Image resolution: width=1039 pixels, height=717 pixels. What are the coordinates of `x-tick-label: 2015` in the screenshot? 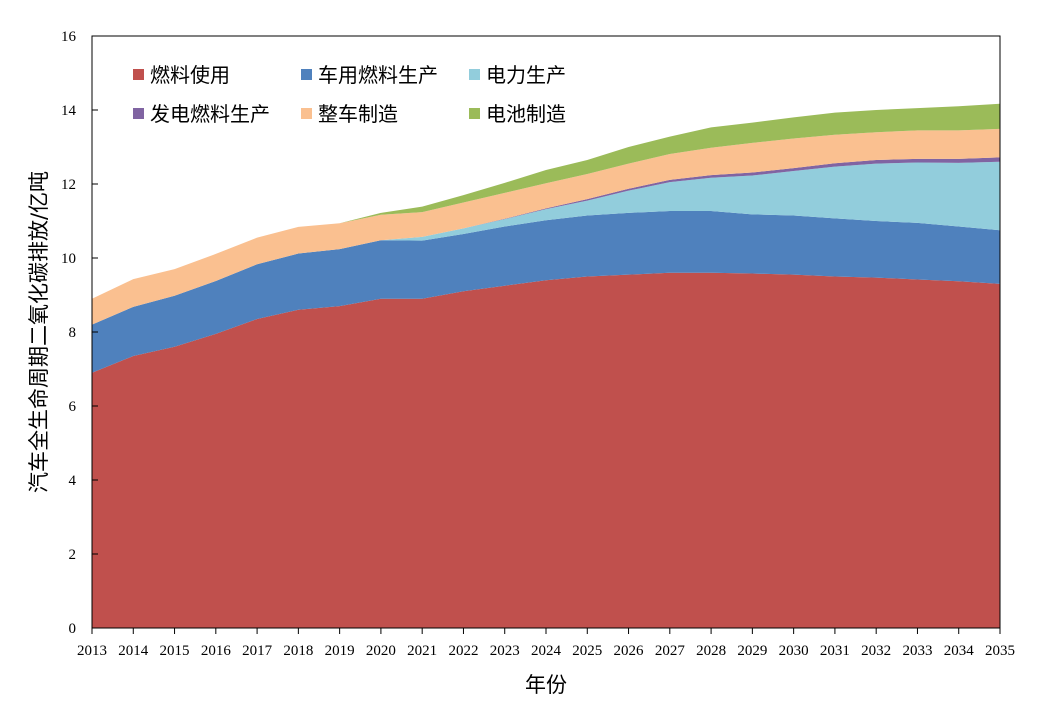 It's located at (175, 651).